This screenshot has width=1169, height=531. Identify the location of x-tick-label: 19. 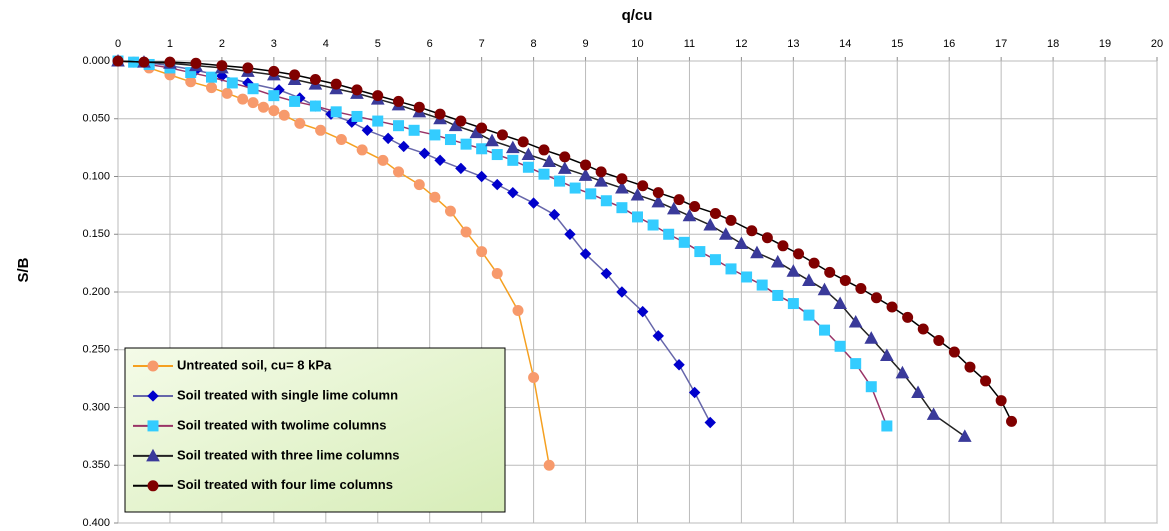
(1105, 44).